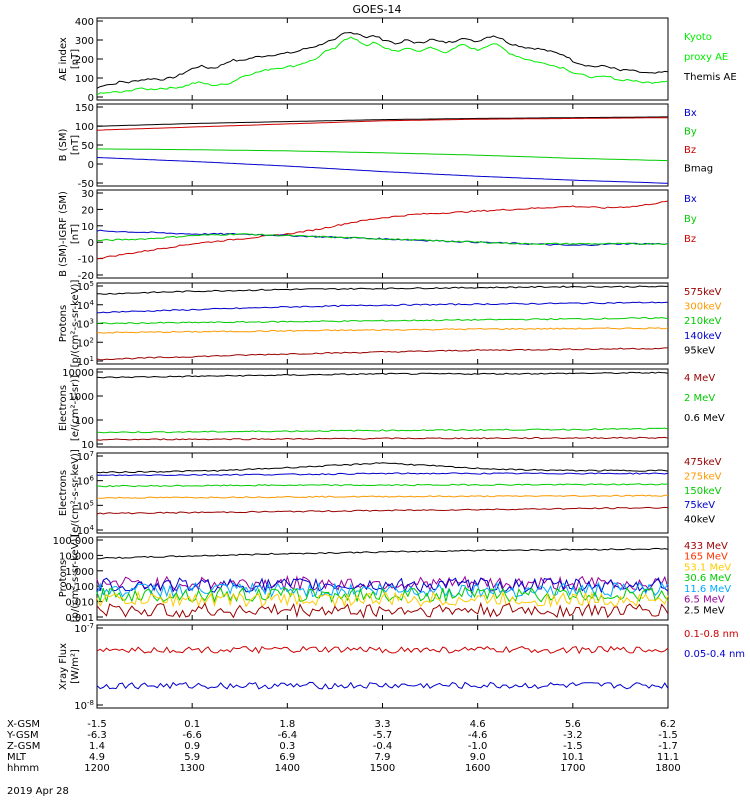  Describe the element at coordinates (707, 567) in the screenshot. I see `legend-entry: 53.1 MeV` at that location.